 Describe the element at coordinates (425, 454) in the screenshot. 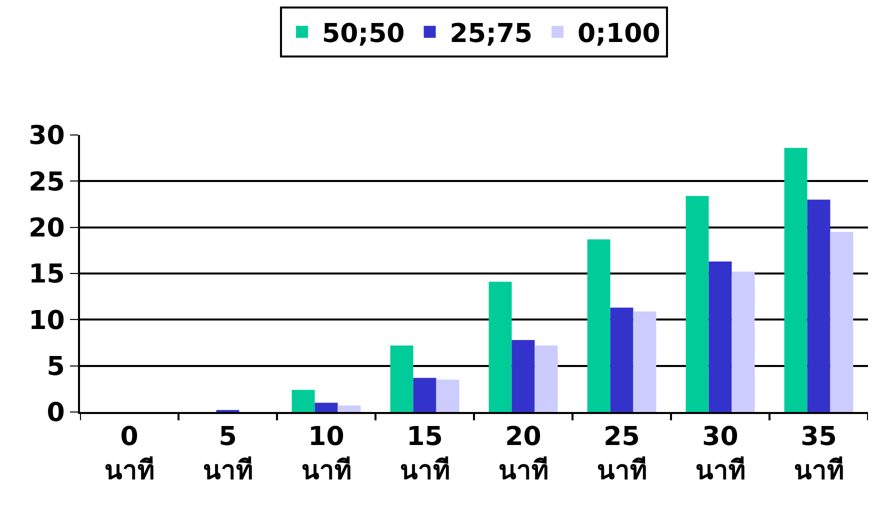

I see `x-tick-label: 15 นาที` at that location.